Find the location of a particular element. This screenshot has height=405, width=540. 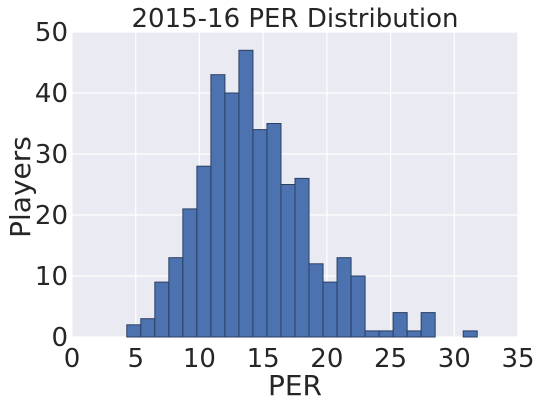

y-tick-label: 40 is located at coordinates (51, 94).